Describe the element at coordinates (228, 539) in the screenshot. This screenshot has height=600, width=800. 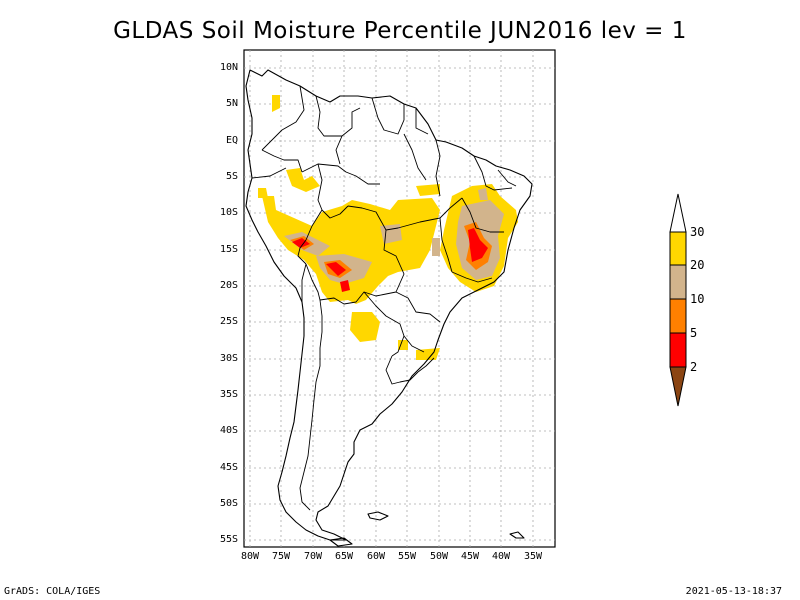
I see `lat-label: 55S` at that location.